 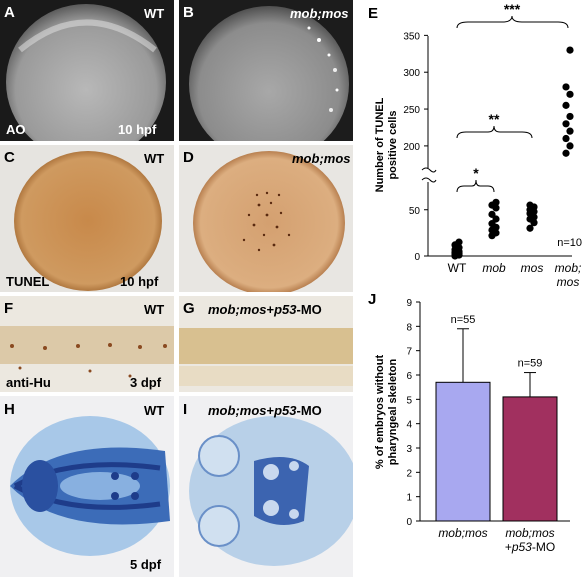 What do you see at coordinates (188, 157) in the screenshot?
I see `panel-d-letter: D` at bounding box center [188, 157].